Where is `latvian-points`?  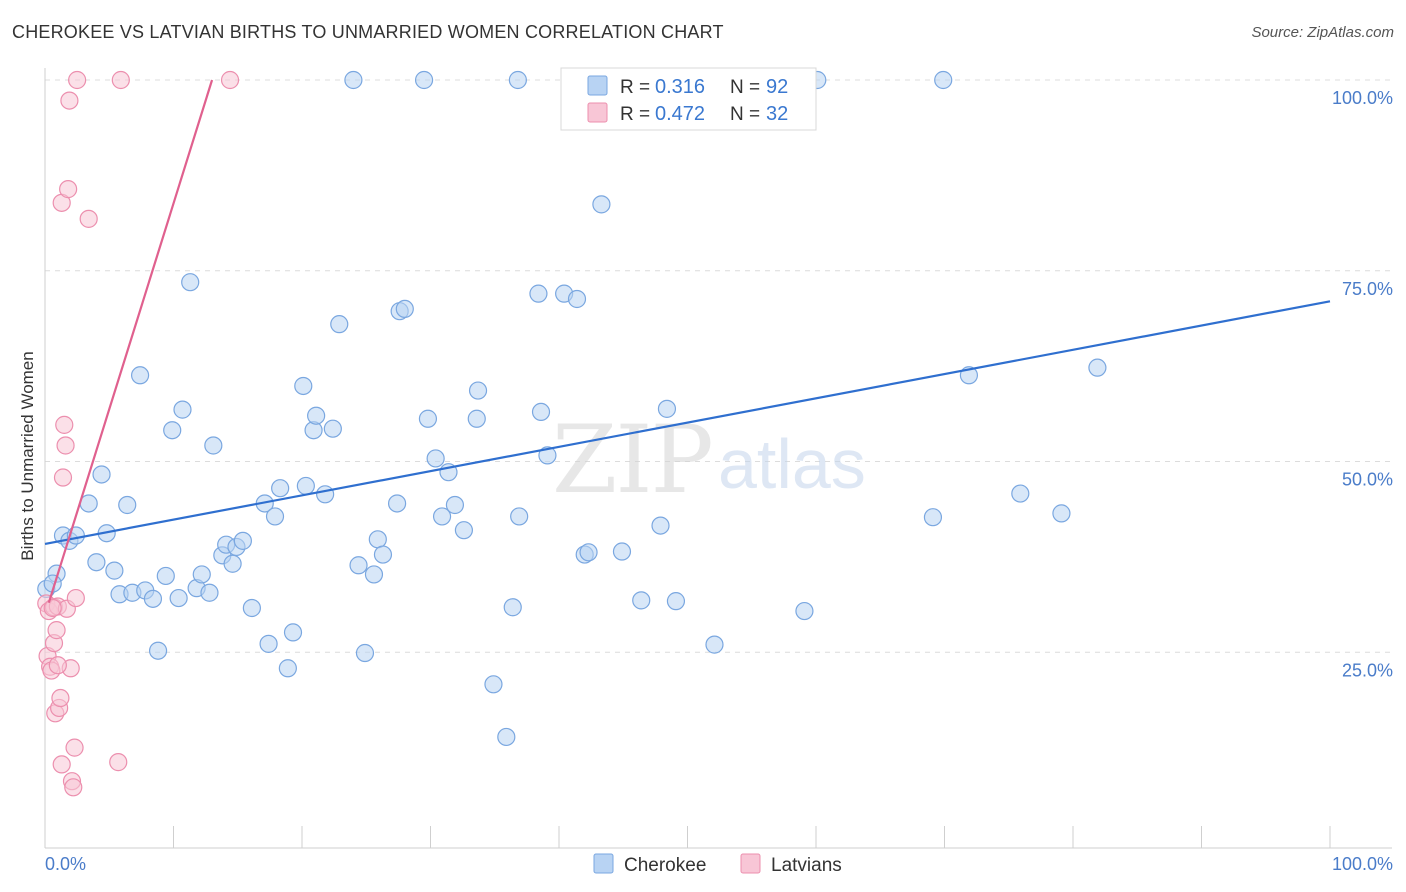
latvian-points is located at coordinates (138, 433).